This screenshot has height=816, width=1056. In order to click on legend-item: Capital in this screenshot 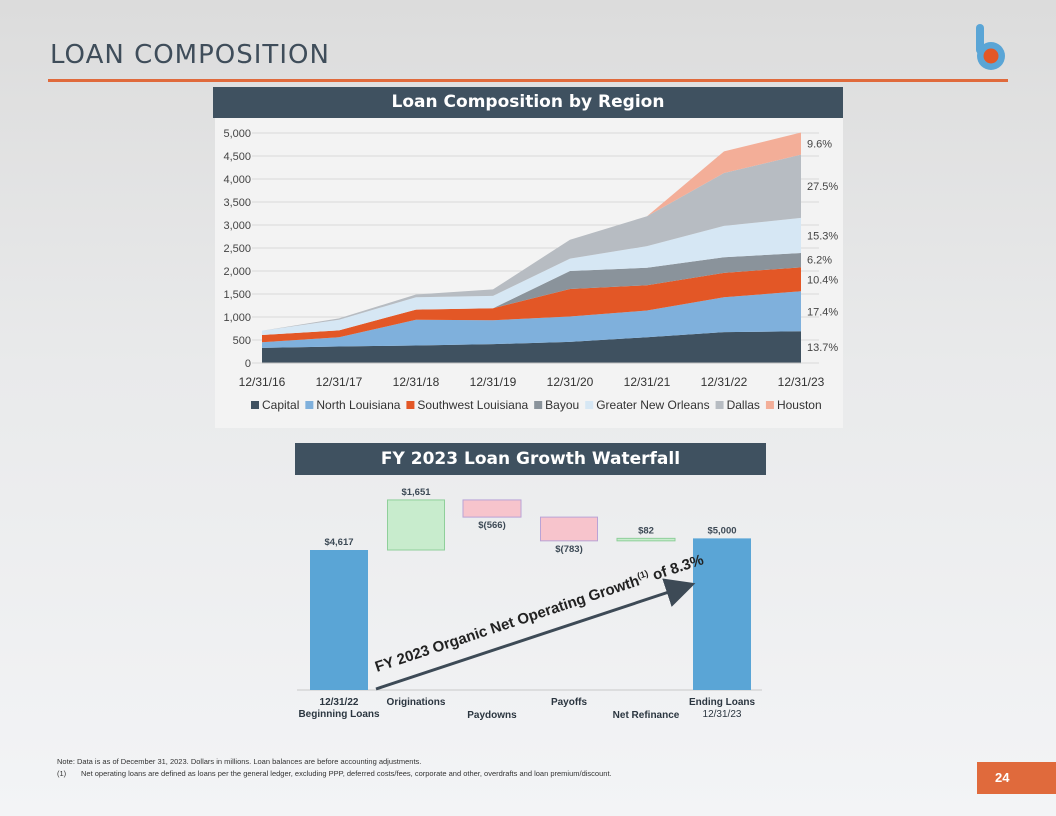, I will do `click(275, 405)`.